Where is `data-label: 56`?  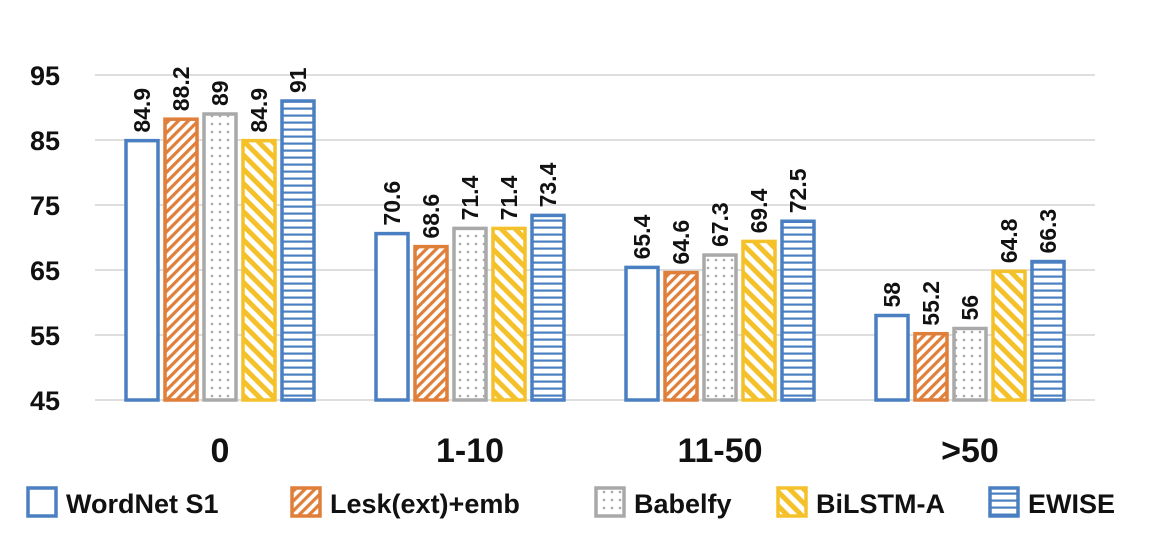 data-label: 56 is located at coordinates (970, 308).